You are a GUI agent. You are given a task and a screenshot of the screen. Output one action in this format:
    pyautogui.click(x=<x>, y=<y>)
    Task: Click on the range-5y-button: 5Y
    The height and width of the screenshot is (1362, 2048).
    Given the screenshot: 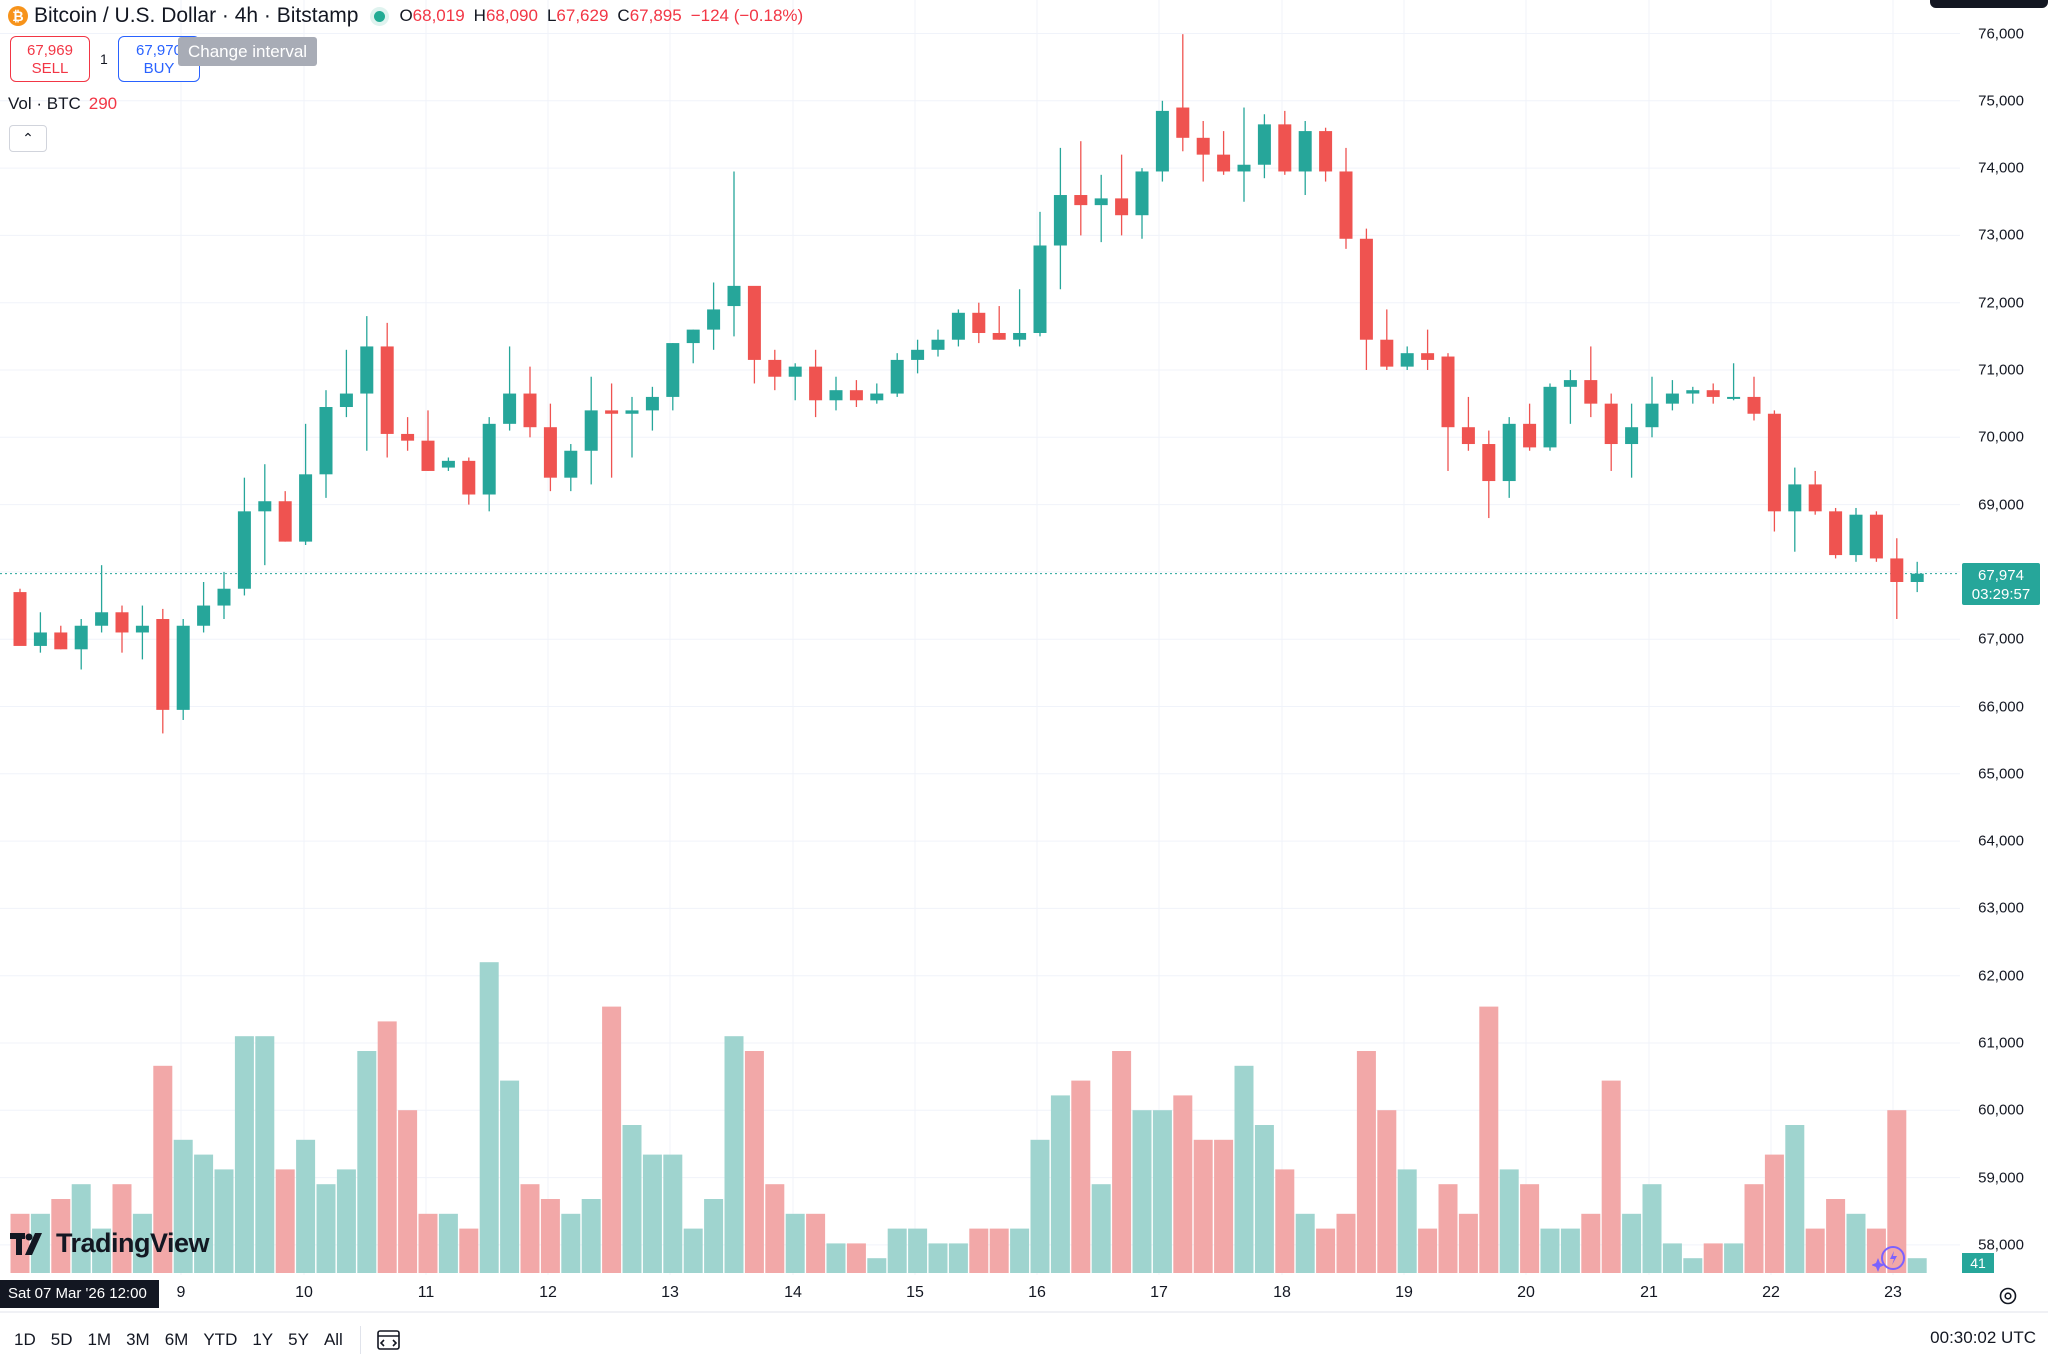 What is the action you would take?
    pyautogui.click(x=298, y=1339)
    